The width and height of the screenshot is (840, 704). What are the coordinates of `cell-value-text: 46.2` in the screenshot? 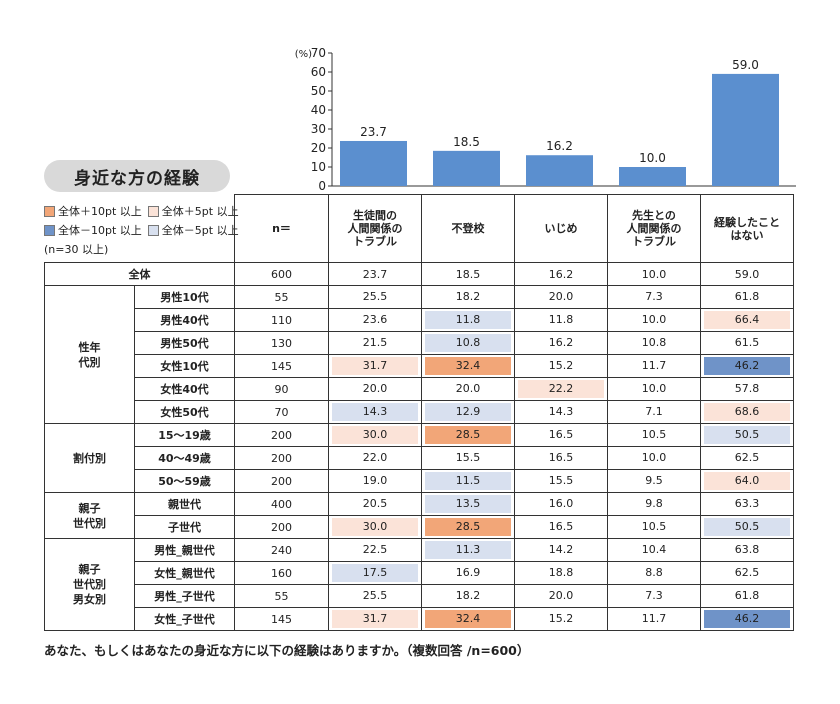 It's located at (747, 619).